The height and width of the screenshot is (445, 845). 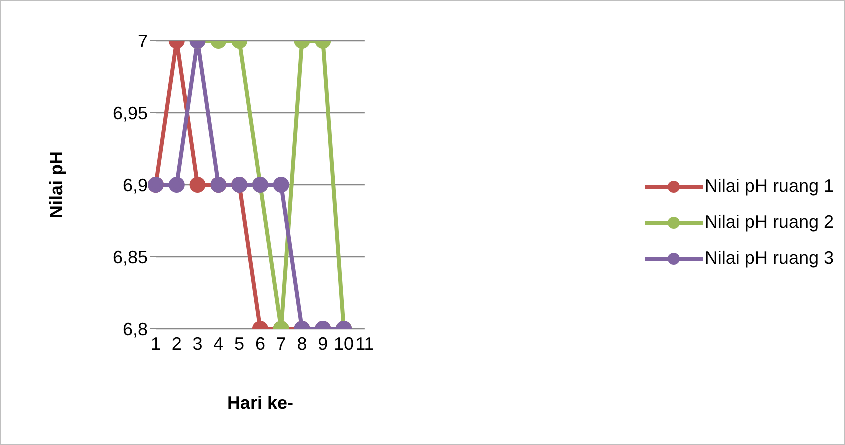 I want to click on x-tick-label: 11, so click(x=365, y=344).